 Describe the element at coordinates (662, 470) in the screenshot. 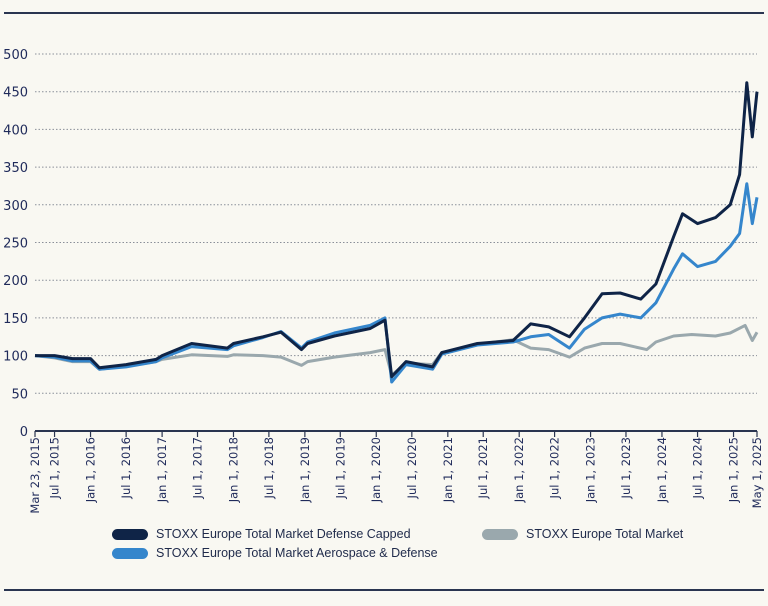

I see `x-tick-label: Jan 1, 2024` at that location.